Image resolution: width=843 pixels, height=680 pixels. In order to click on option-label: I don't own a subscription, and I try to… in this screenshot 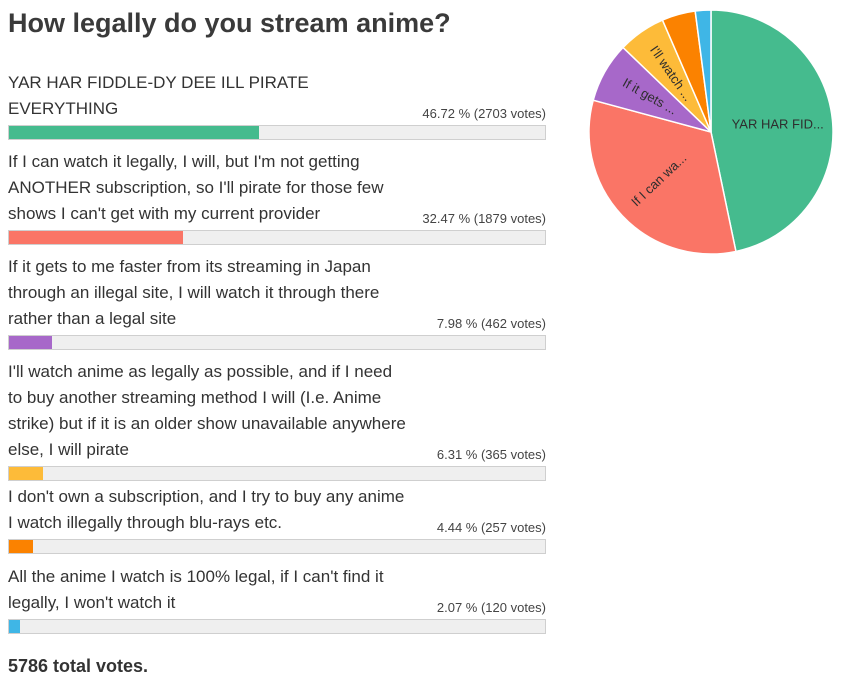, I will do `click(206, 509)`.